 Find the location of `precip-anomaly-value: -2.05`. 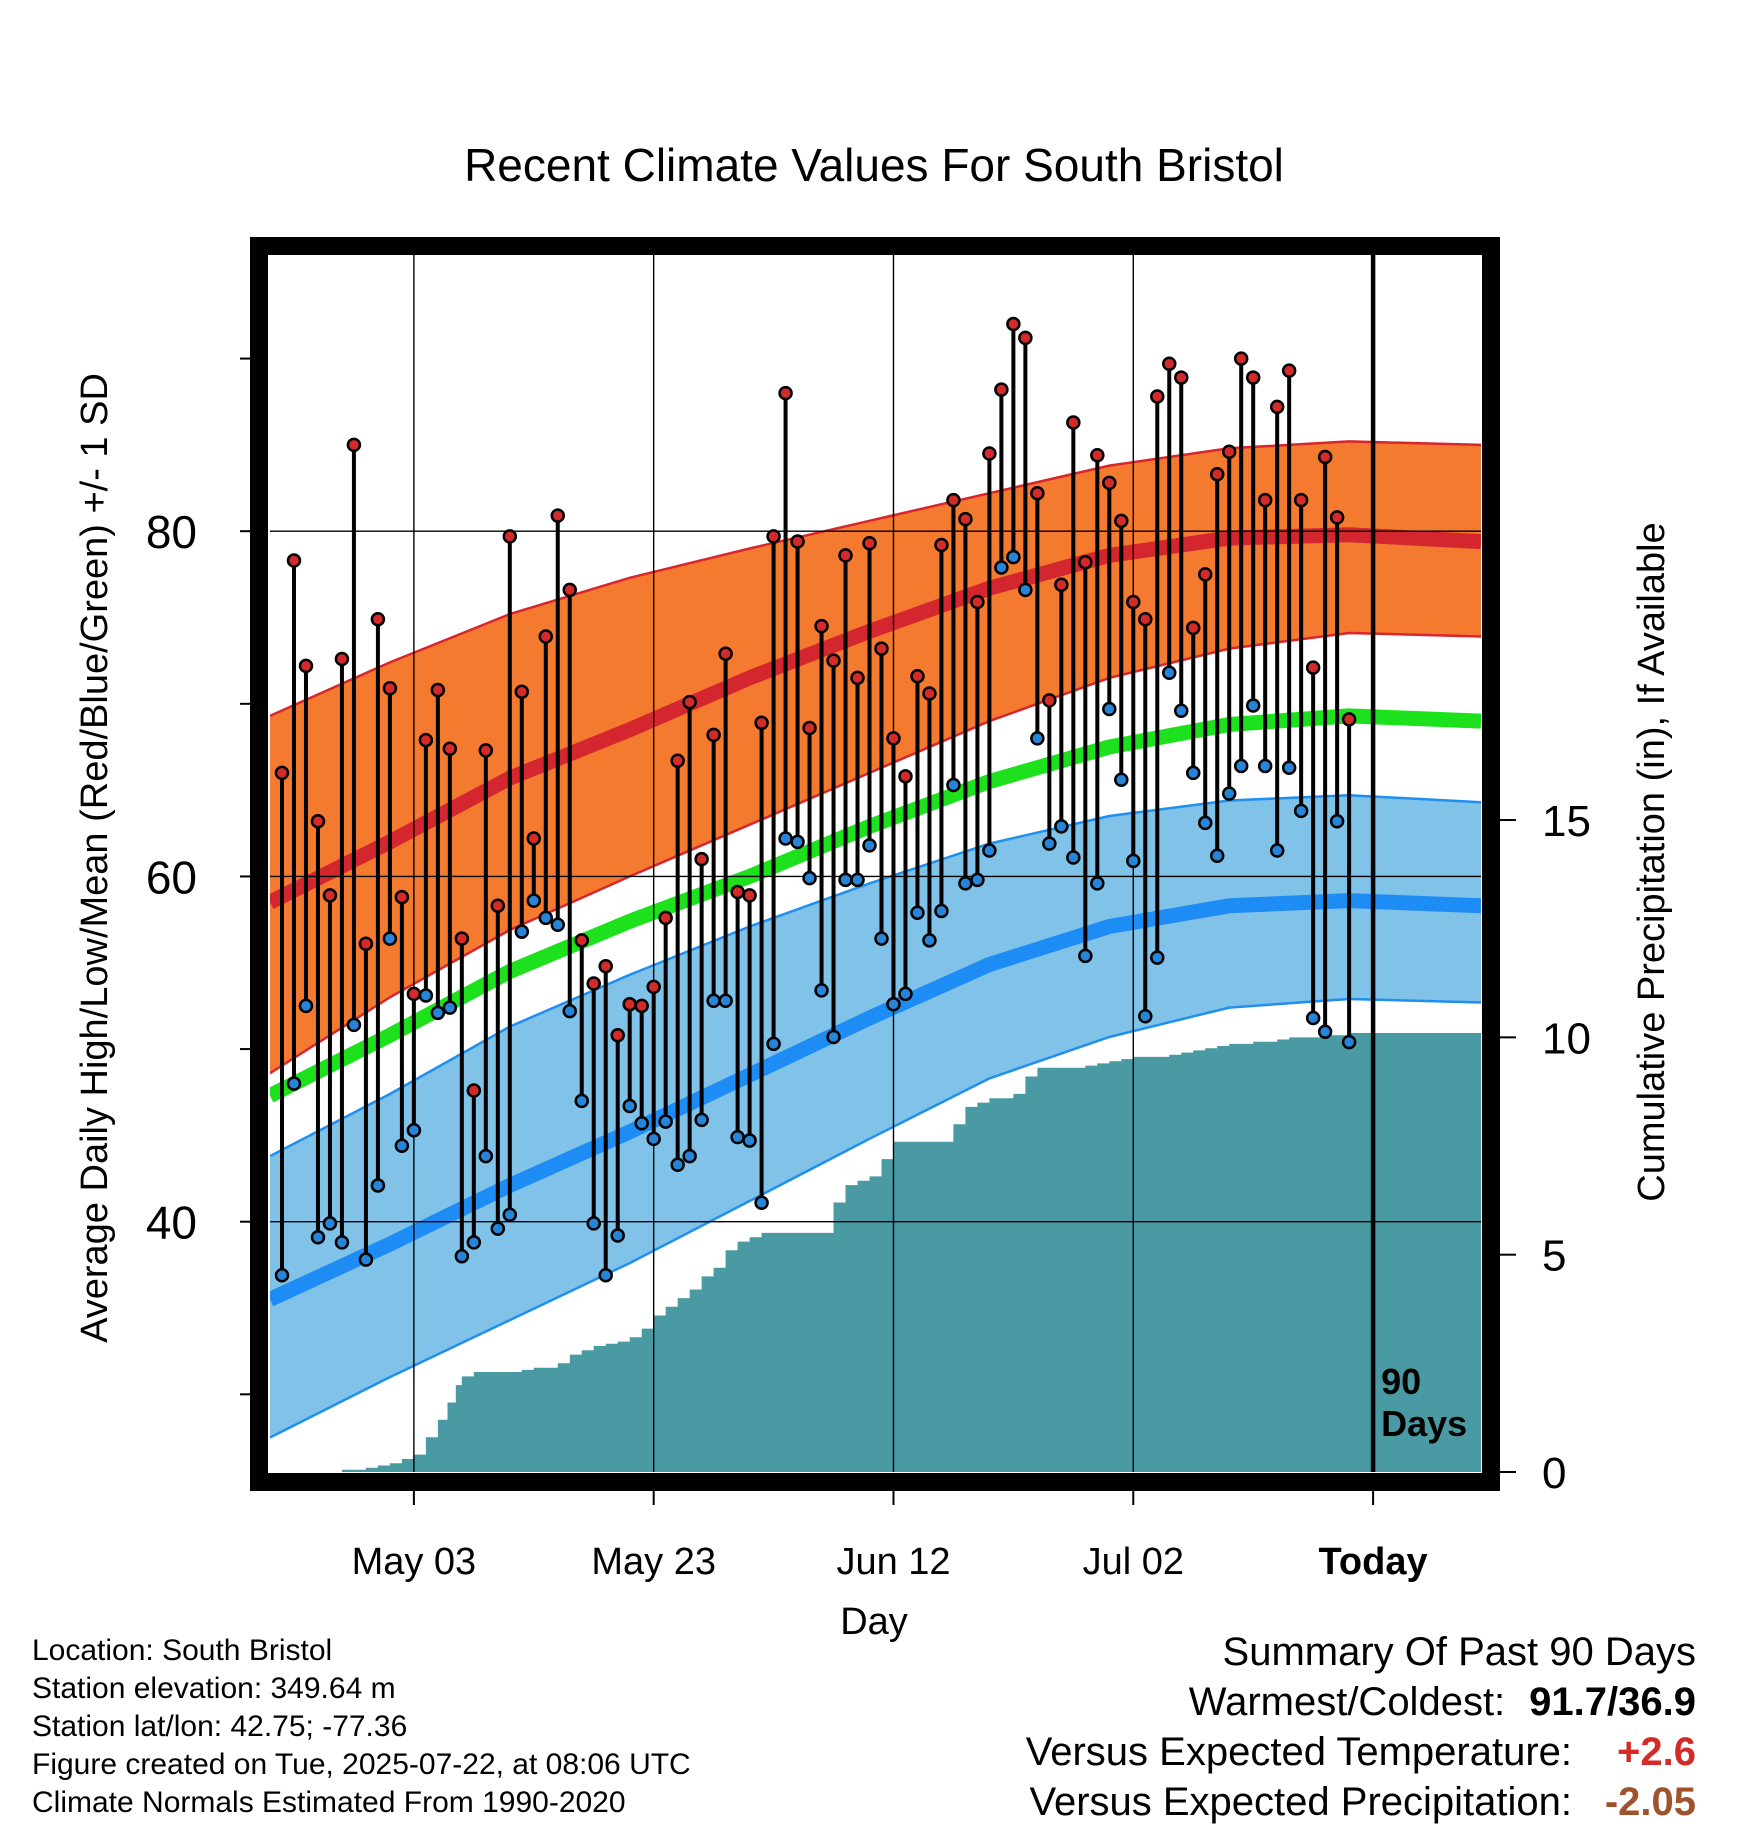

precip-anomaly-value: -2.05 is located at coordinates (1650, 1802).